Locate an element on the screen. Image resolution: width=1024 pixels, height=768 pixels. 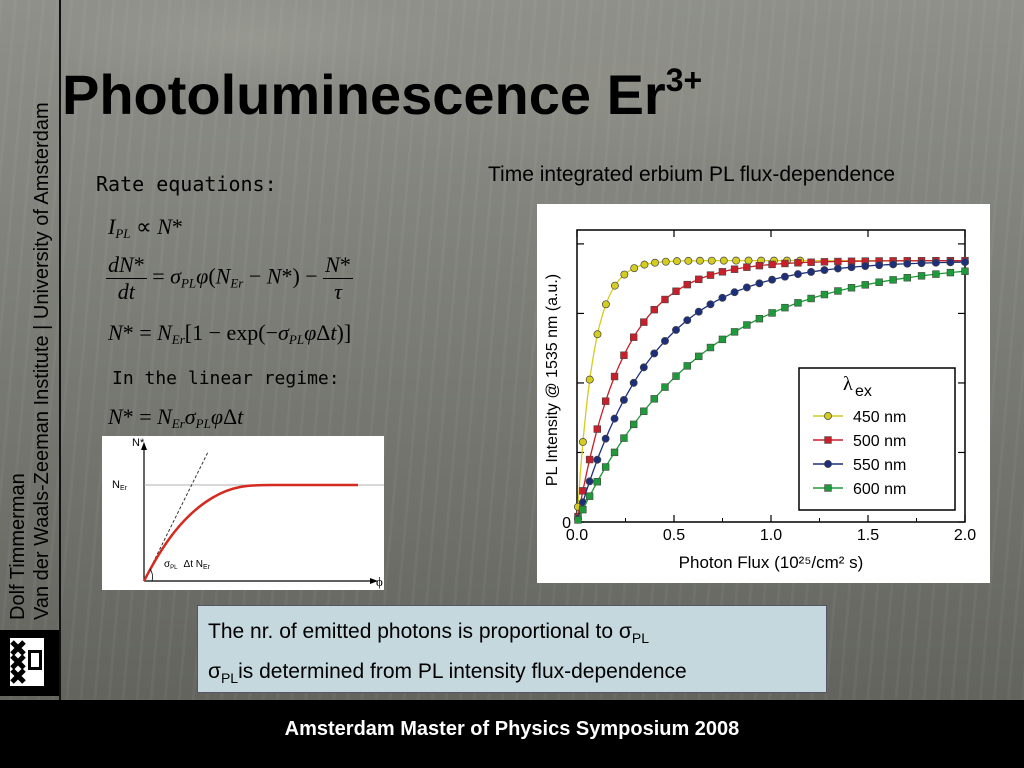
x-tick-label: 0.0 is located at coordinates (577, 535).